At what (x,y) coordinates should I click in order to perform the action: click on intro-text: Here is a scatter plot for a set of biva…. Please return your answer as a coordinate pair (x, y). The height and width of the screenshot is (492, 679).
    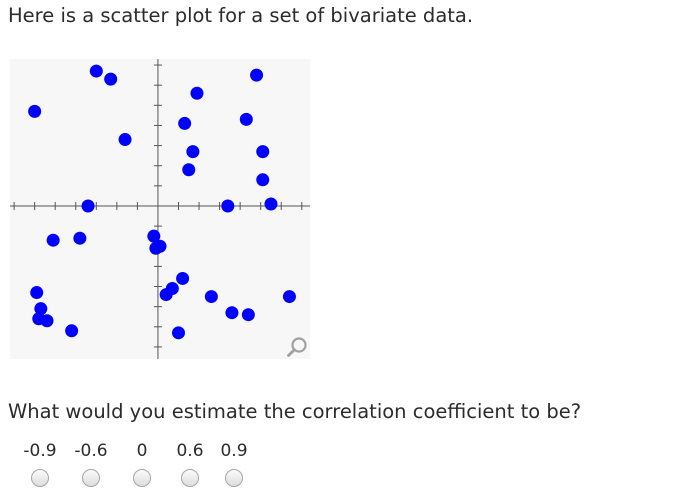
    Looking at the image, I should click on (241, 15).